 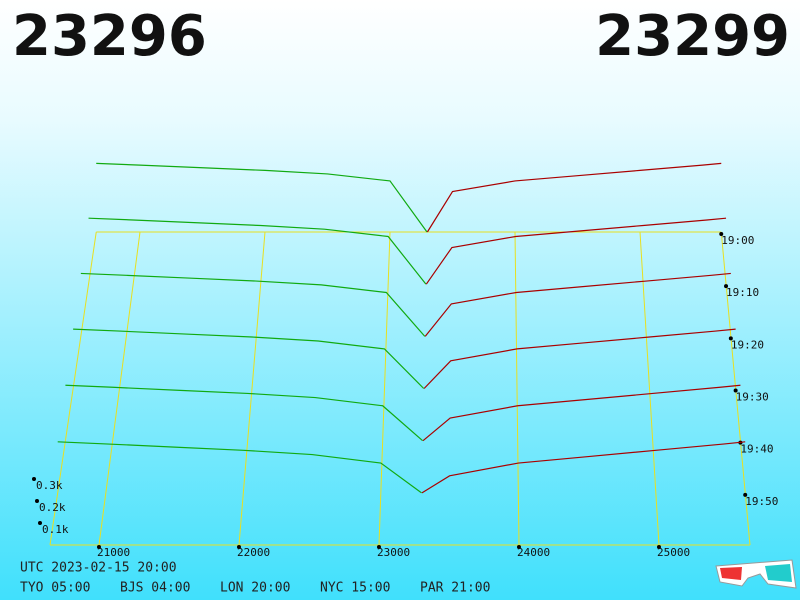 I want to click on zone-time: PAR 21:00, so click(x=455, y=588).